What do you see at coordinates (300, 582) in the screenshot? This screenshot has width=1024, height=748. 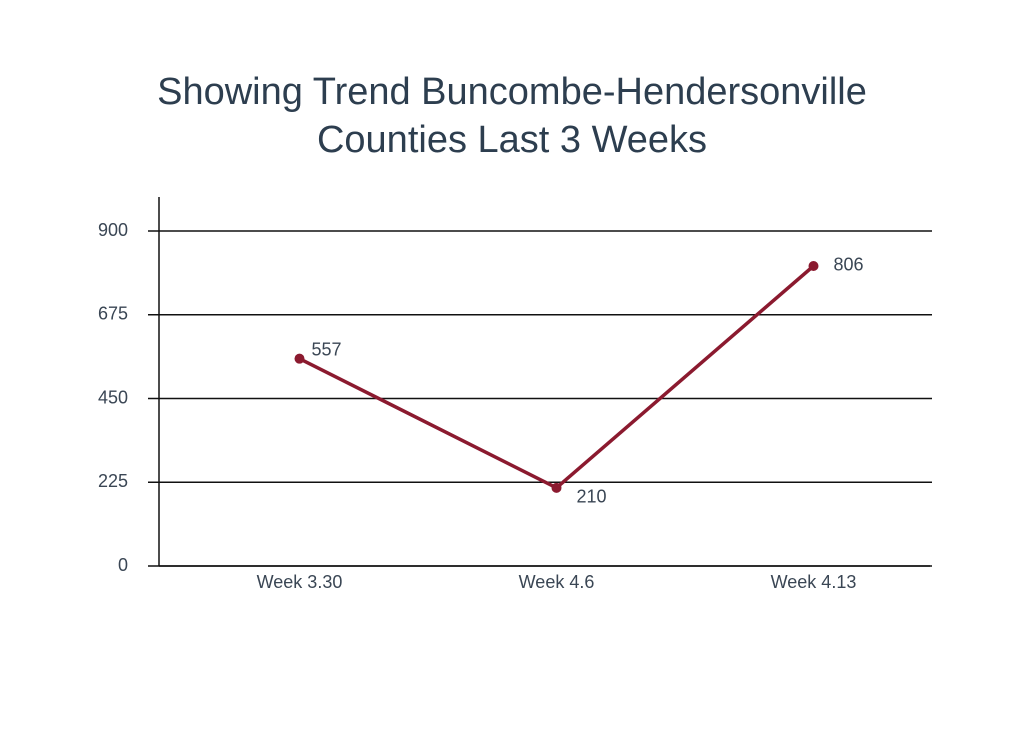 I see `x-tick-label: Week 3.30` at bounding box center [300, 582].